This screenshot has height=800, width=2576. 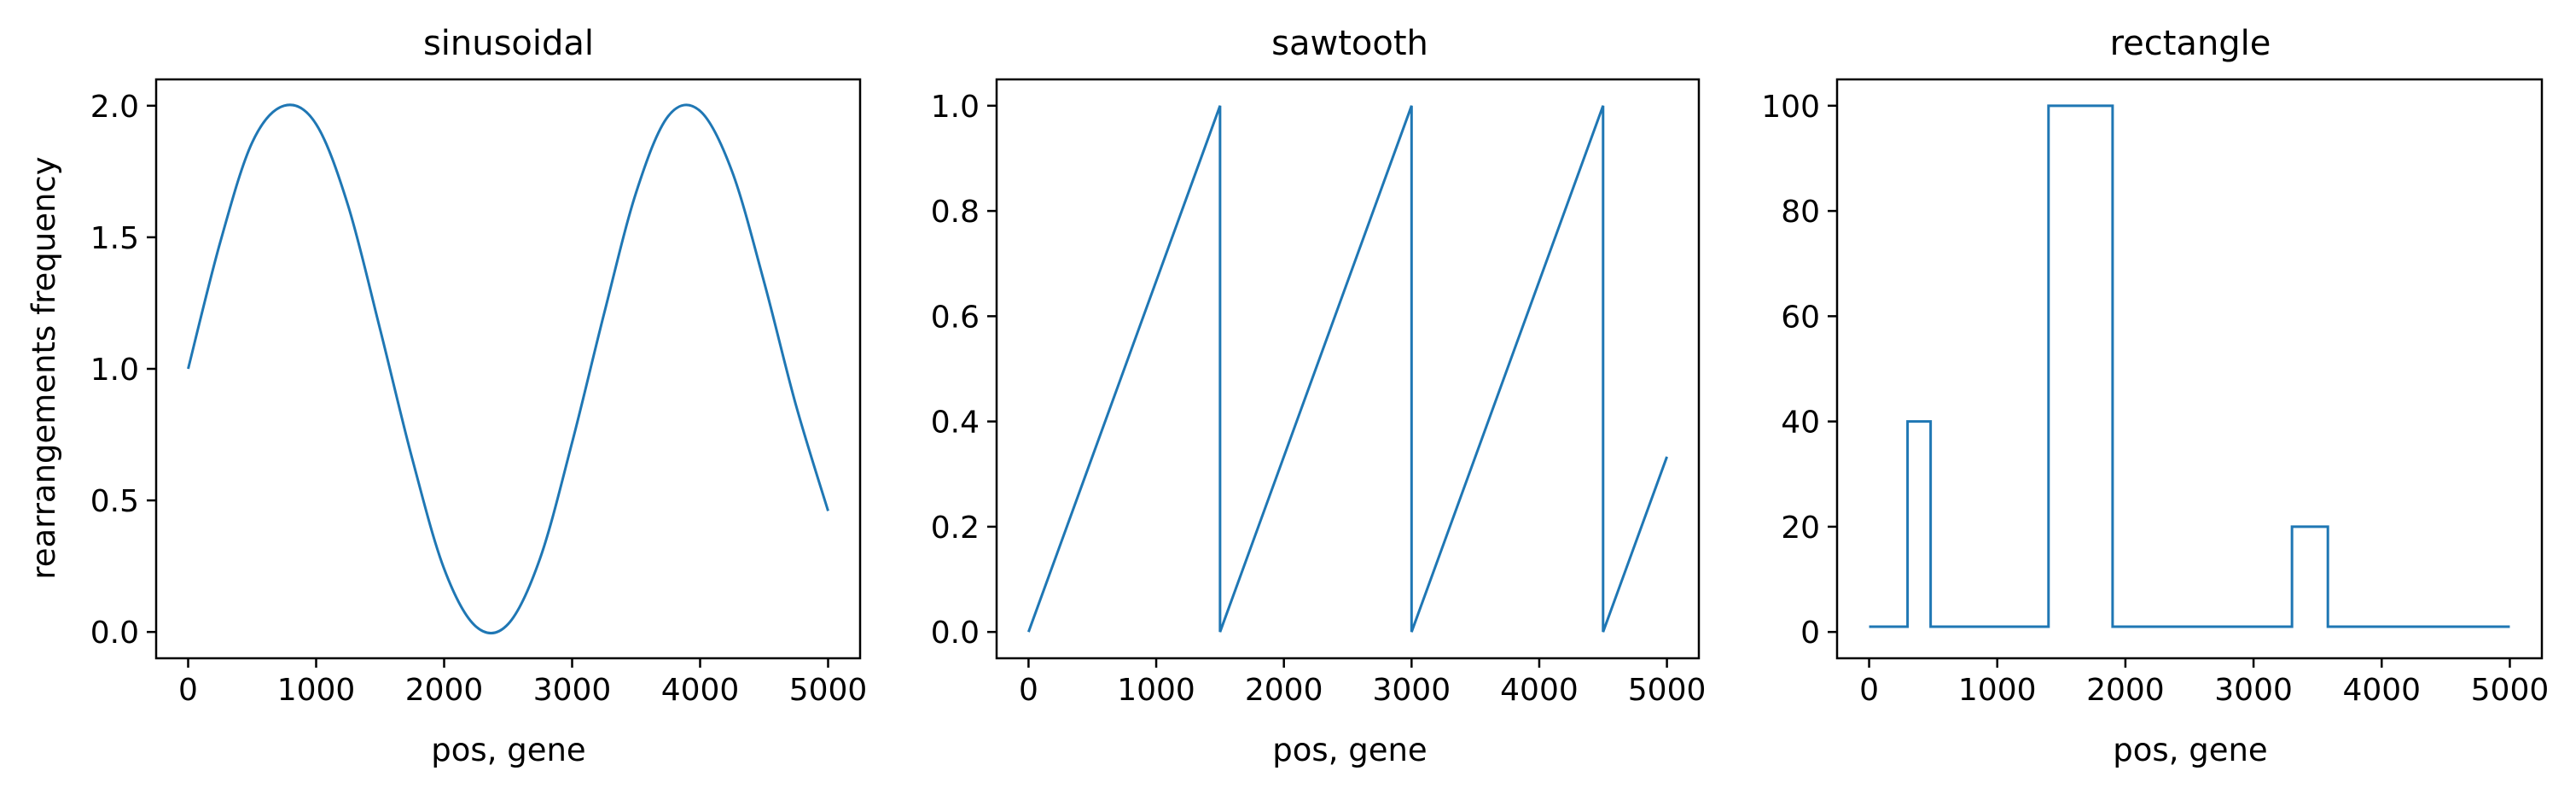 I want to click on chart-title: sinusoidal, so click(x=509, y=43).